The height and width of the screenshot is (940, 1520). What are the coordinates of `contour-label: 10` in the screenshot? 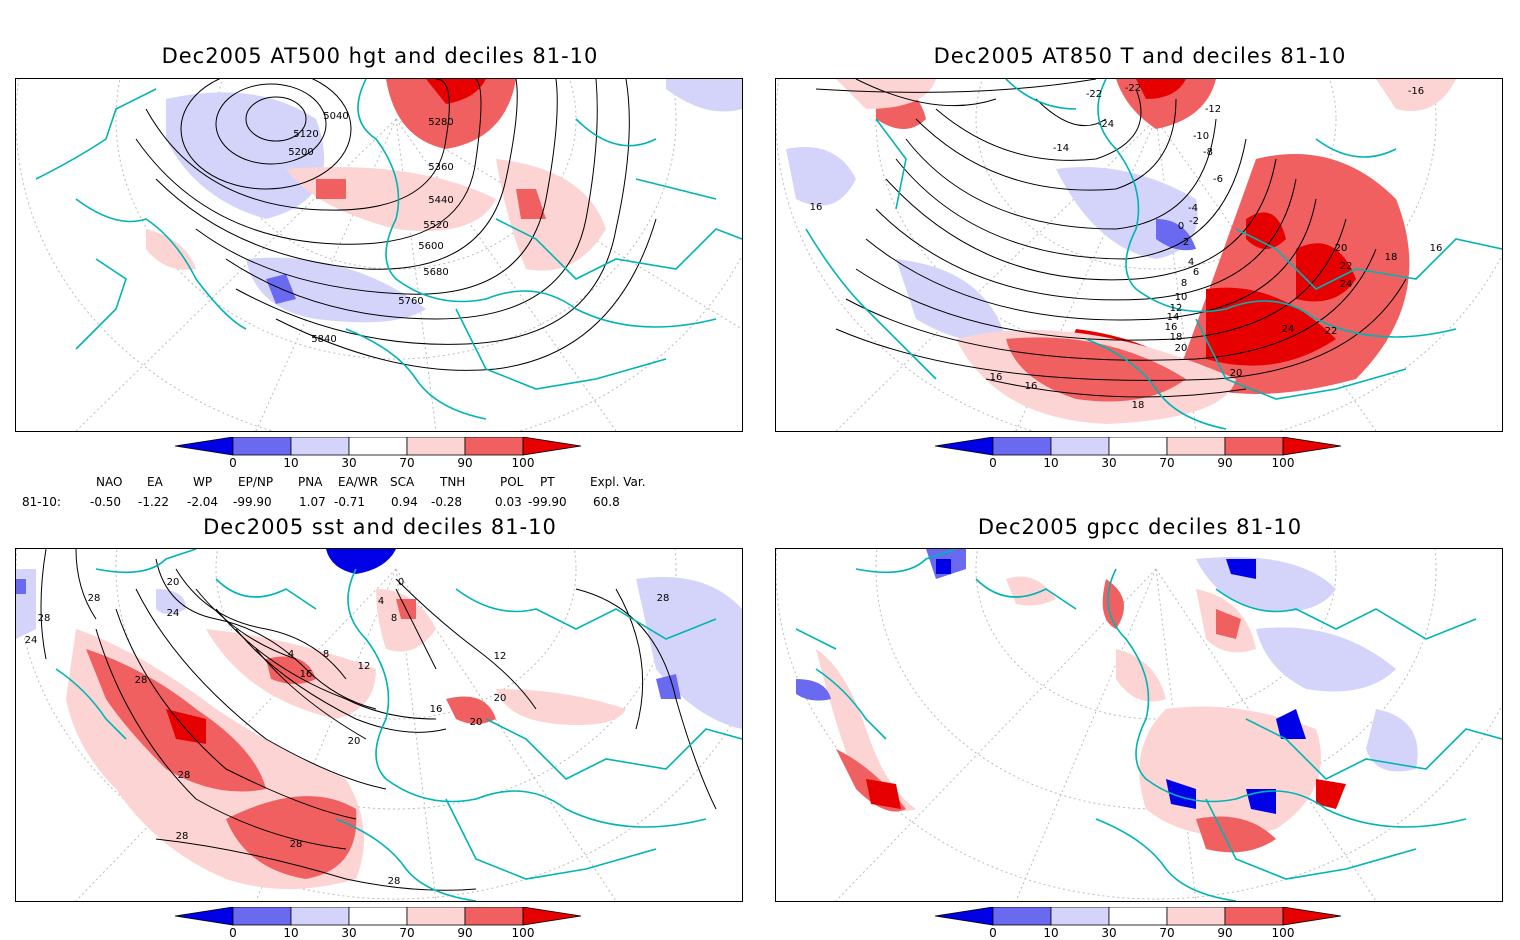 It's located at (1181, 297).